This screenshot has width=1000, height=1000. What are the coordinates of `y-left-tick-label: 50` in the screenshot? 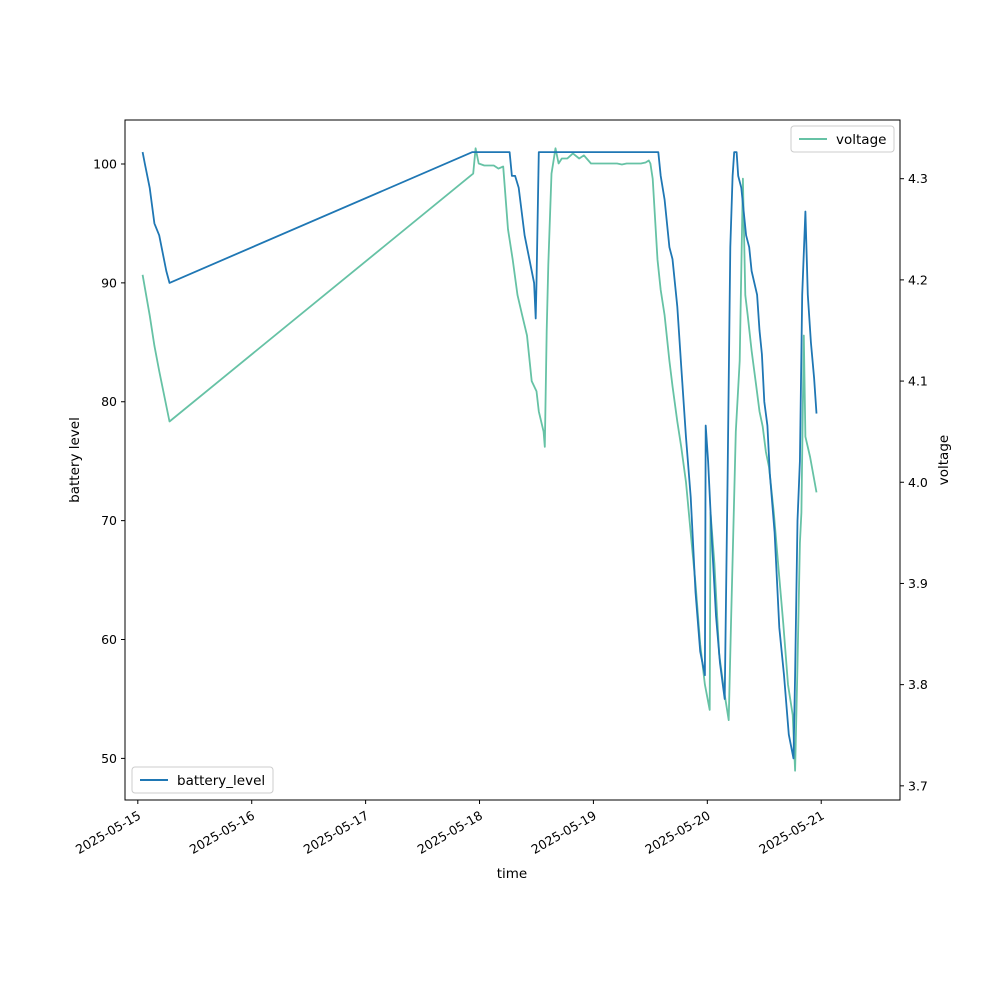 It's located at (109, 758).